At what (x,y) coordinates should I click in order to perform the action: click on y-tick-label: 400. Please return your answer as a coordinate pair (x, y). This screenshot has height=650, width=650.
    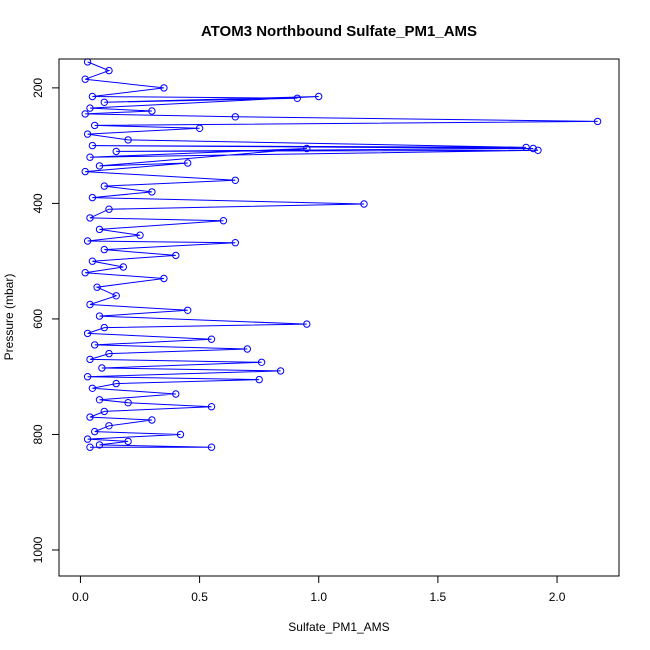
    Looking at the image, I should click on (38, 203).